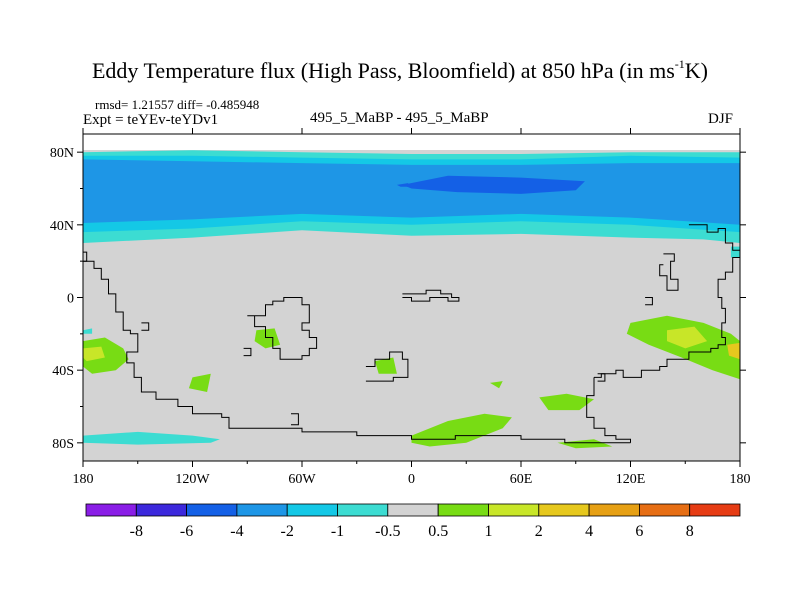 Image resolution: width=800 pixels, height=600 pixels. I want to click on y-tick-label-0: 80N, so click(62, 153).